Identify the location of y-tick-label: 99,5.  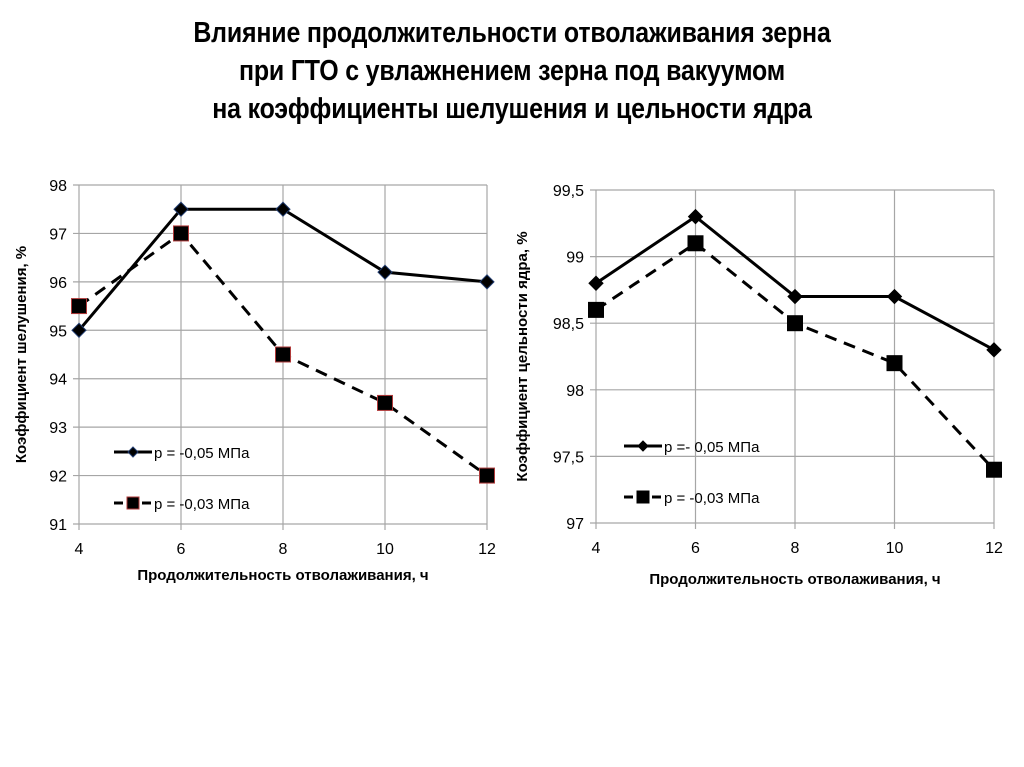
(568, 191).